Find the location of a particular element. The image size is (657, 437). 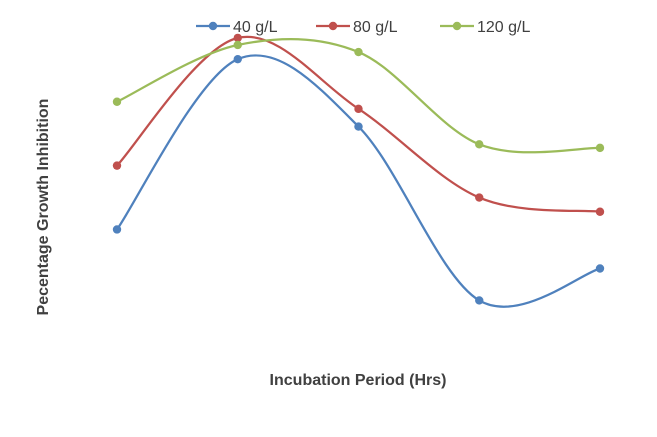

legend-item-40-g-l: 40 g/L is located at coordinates (237, 27).